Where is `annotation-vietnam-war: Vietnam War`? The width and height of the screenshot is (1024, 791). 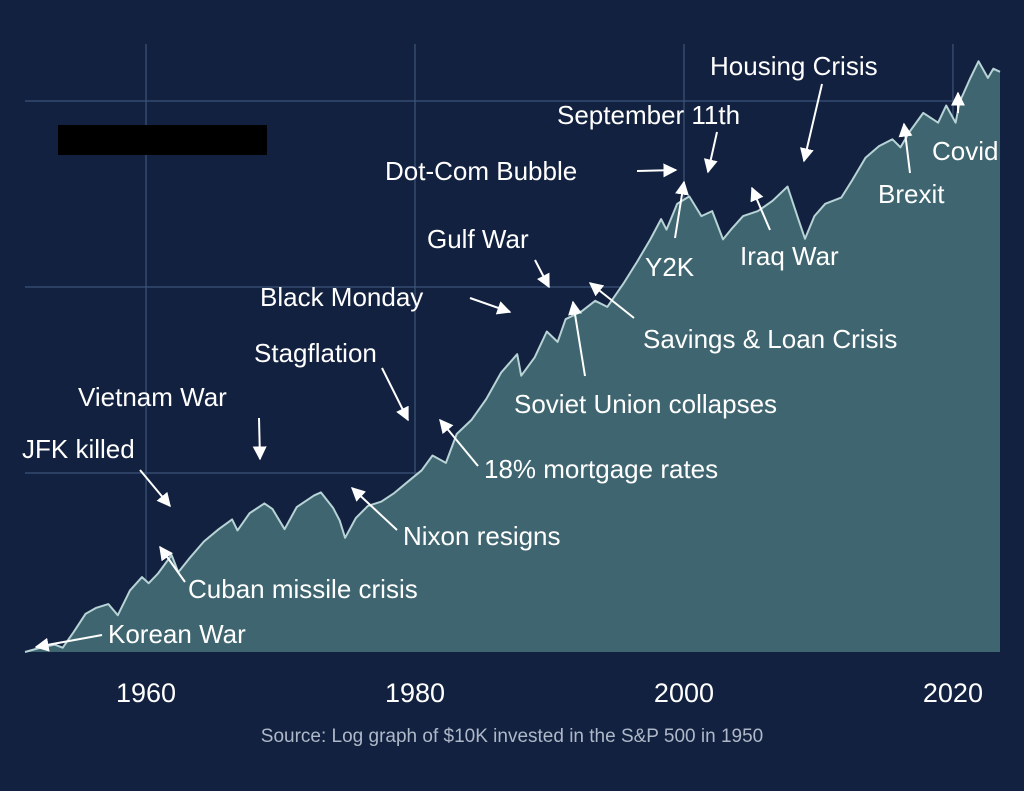 annotation-vietnam-war: Vietnam War is located at coordinates (152, 397).